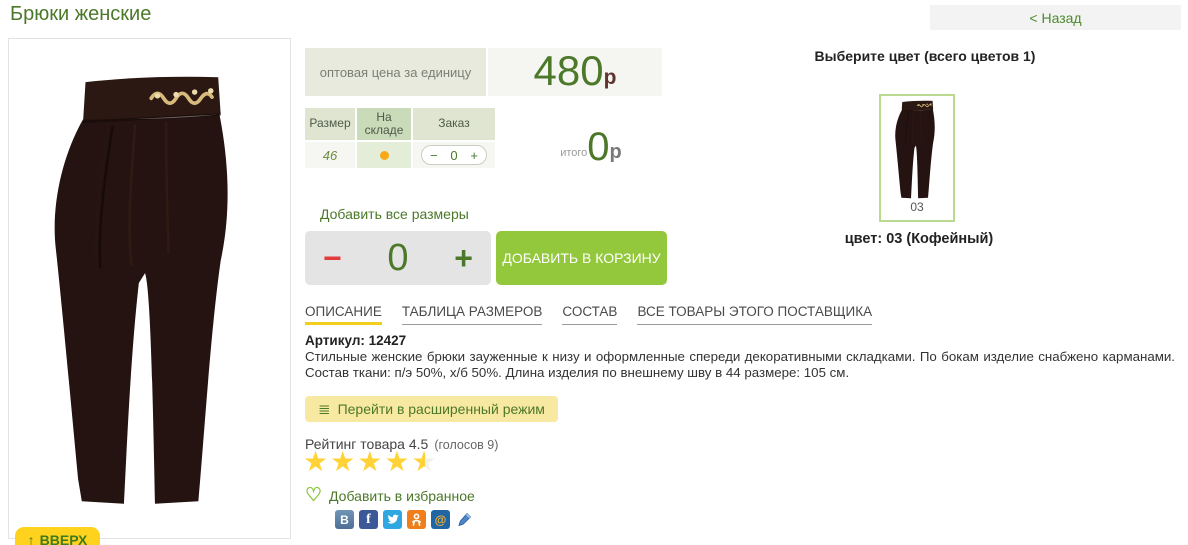 The height and width of the screenshot is (545, 1188). I want to click on odnoklassniki-person-icon, so click(416, 519).